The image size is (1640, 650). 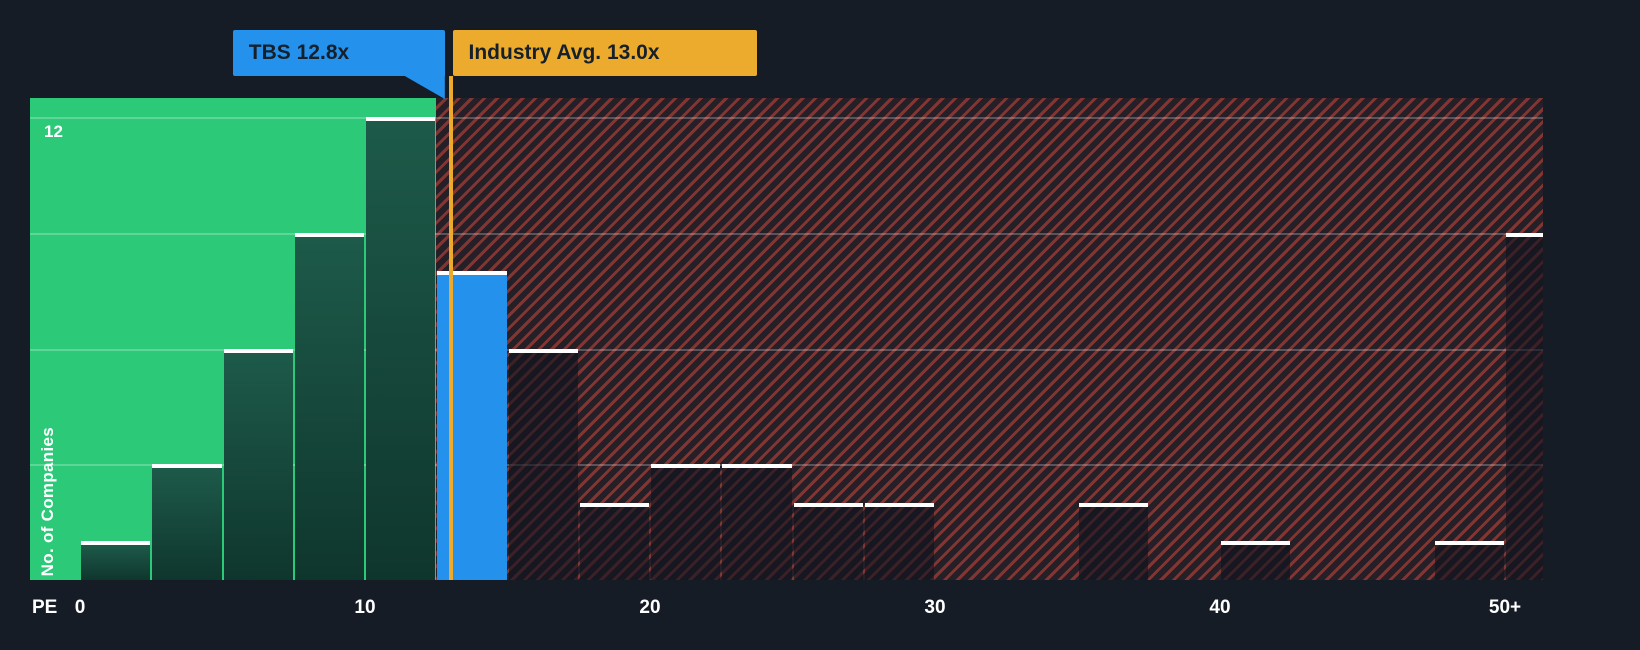 I want to click on x-tick-20: 20, so click(x=650, y=607).